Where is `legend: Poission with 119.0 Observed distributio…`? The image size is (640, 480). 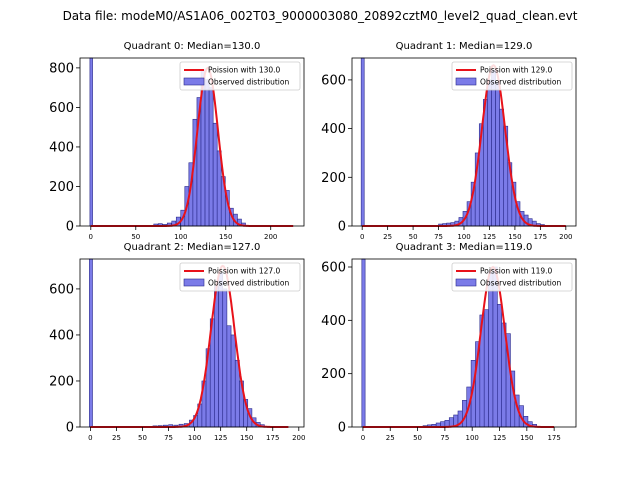 legend: Poission with 119.0 Observed distributio… is located at coordinates (512, 277).